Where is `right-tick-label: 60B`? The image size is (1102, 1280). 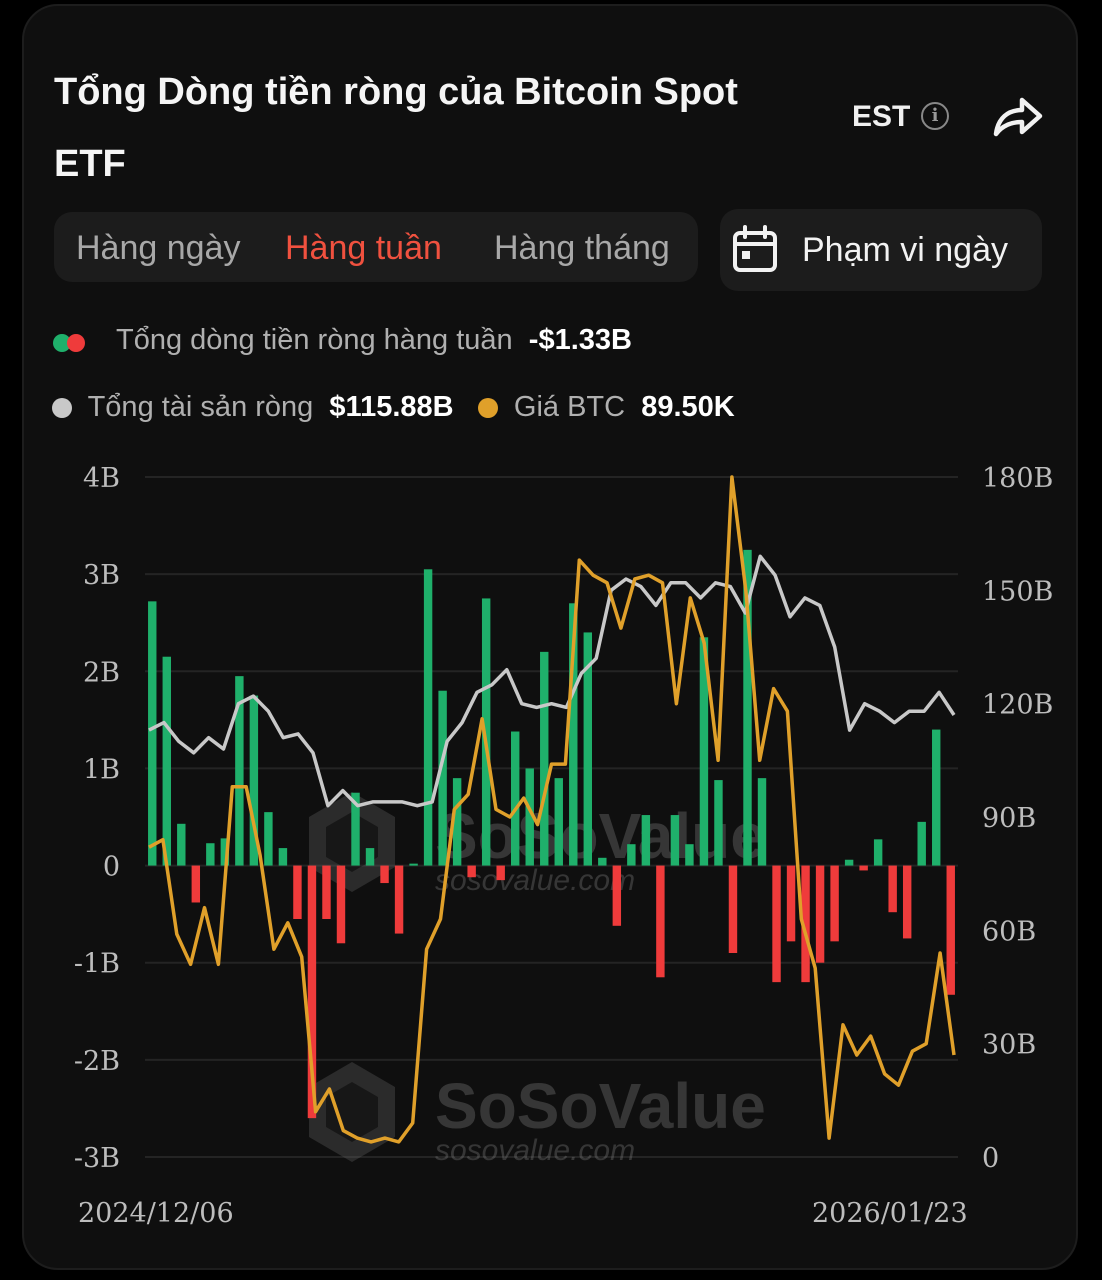
right-tick-label: 60B is located at coordinates (1009, 931).